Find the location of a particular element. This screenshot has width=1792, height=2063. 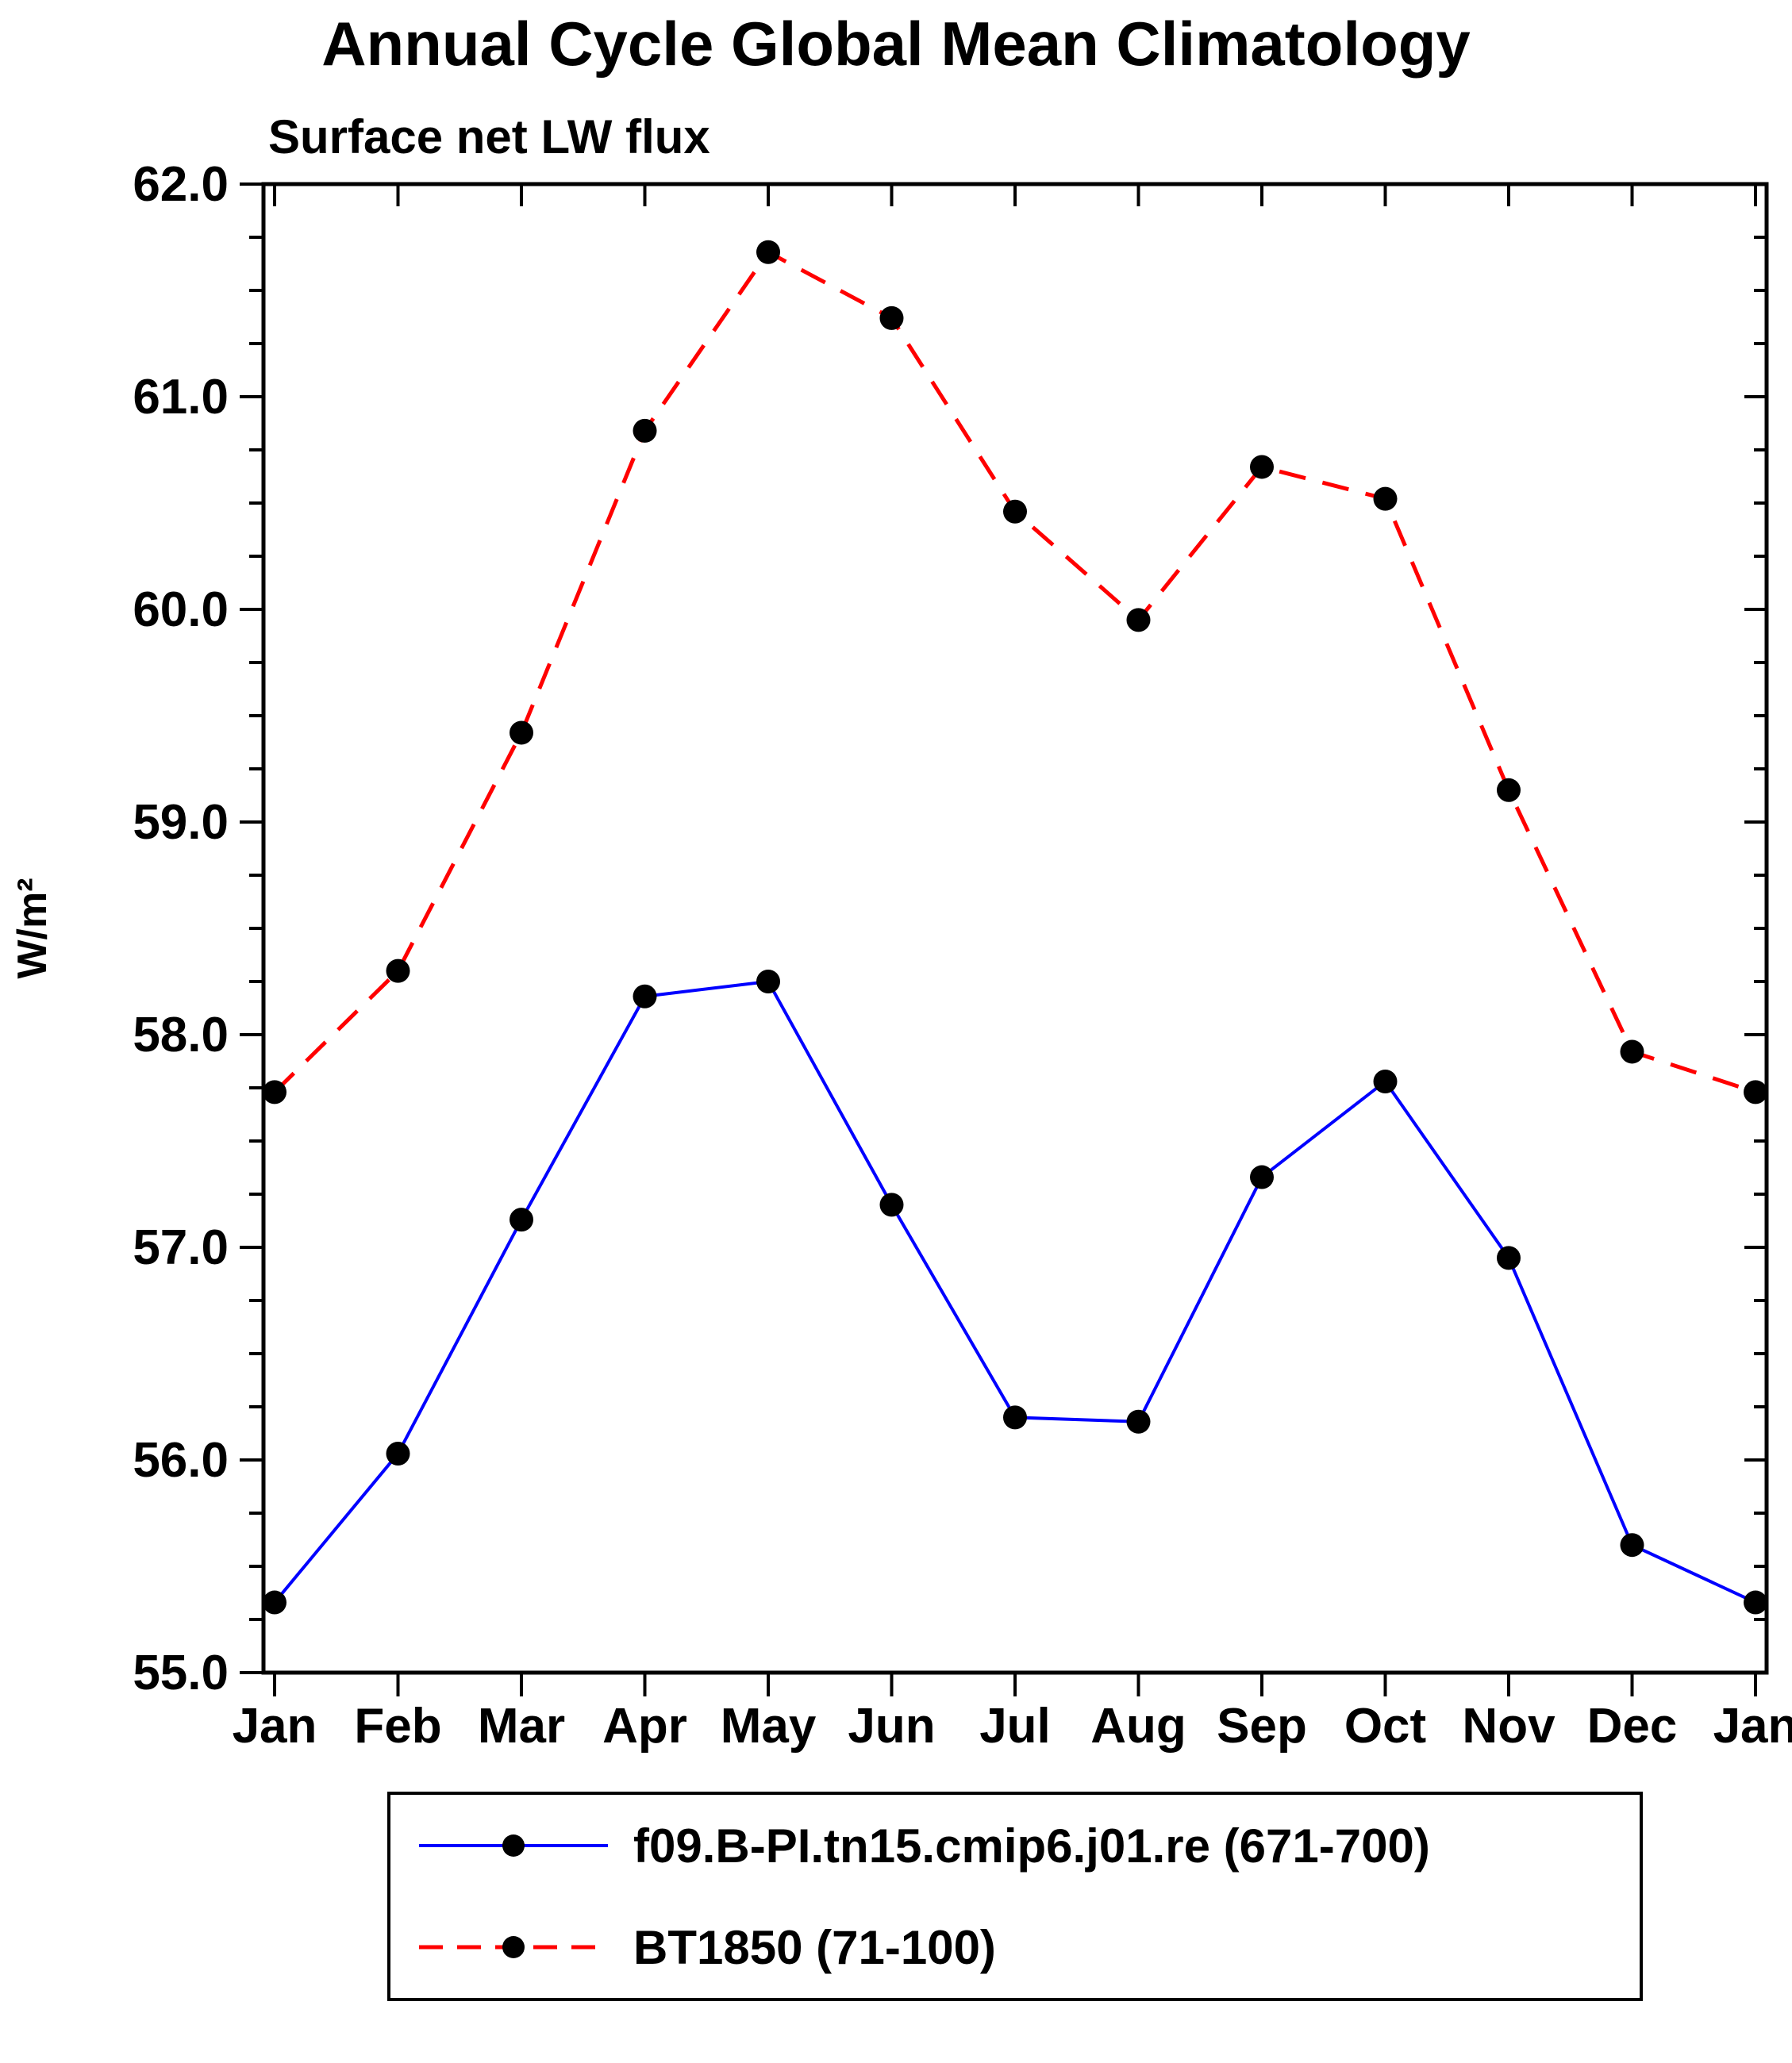

x-axis-tick-label: Oct is located at coordinates (1385, 1726).